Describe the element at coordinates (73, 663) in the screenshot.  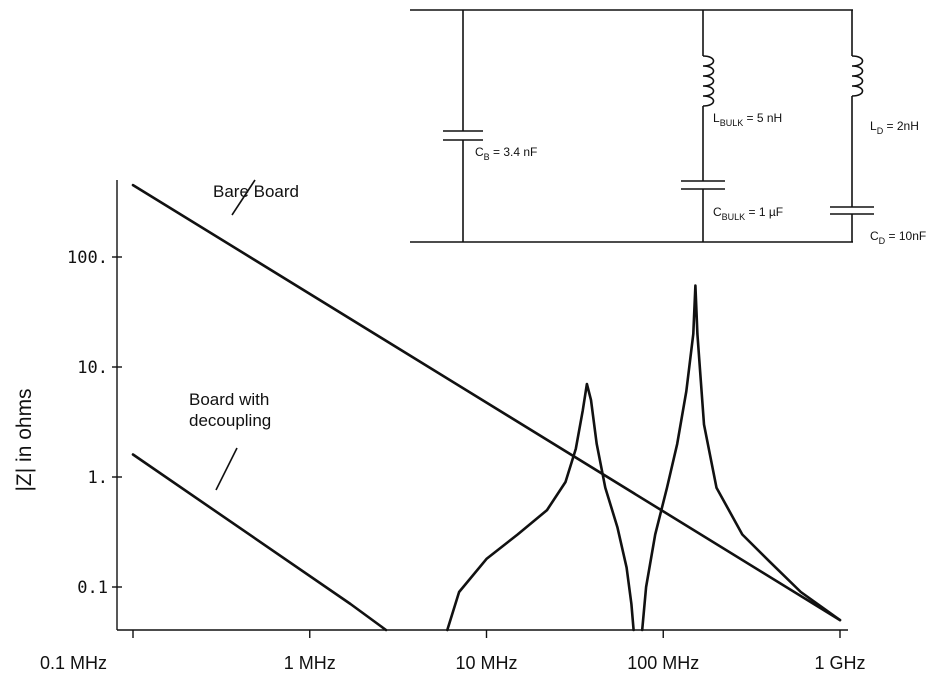
I see `x-tick-label: 0.1 MHz` at that location.